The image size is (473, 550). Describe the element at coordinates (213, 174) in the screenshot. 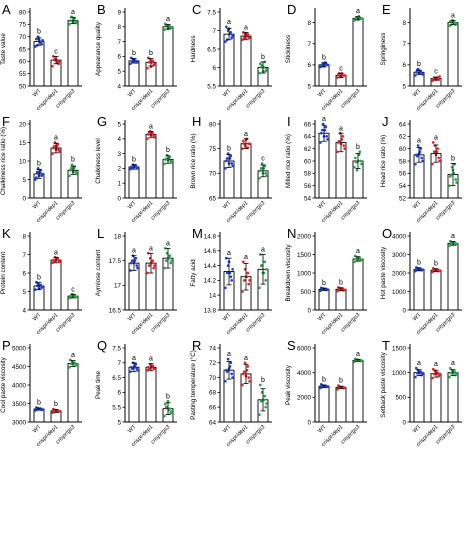

I see `y-tick-label: 70` at that location.